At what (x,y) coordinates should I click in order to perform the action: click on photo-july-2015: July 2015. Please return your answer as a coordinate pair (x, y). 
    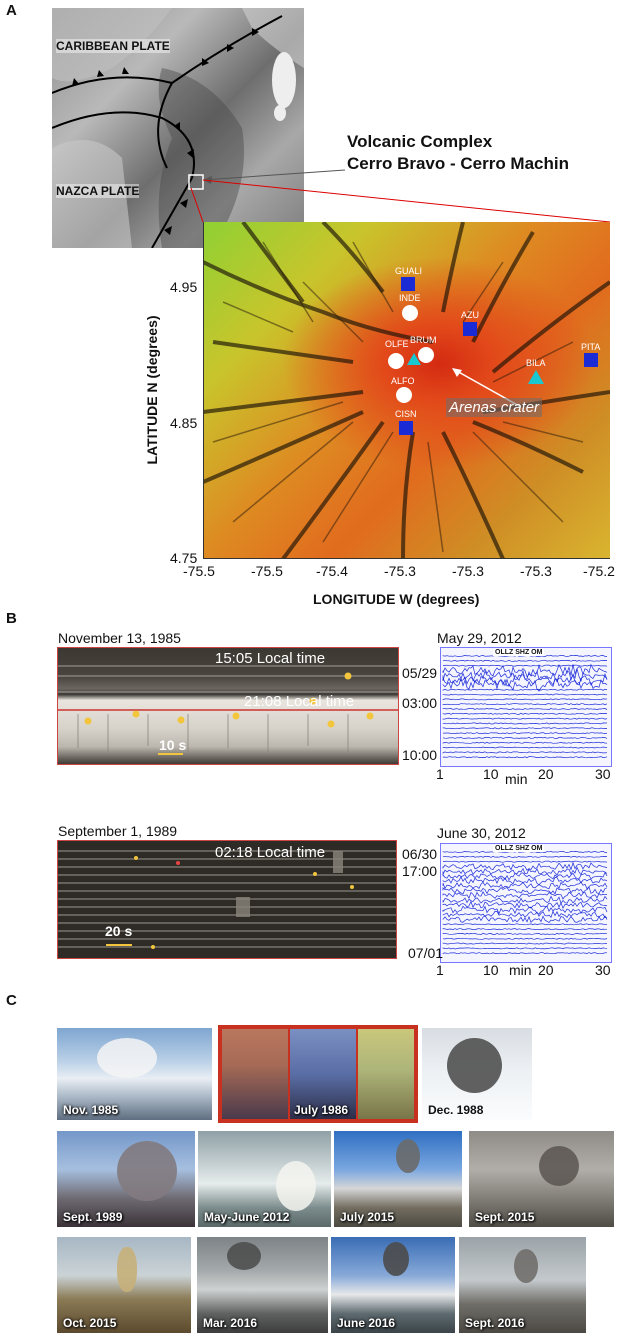
    Looking at the image, I should click on (398, 1179).